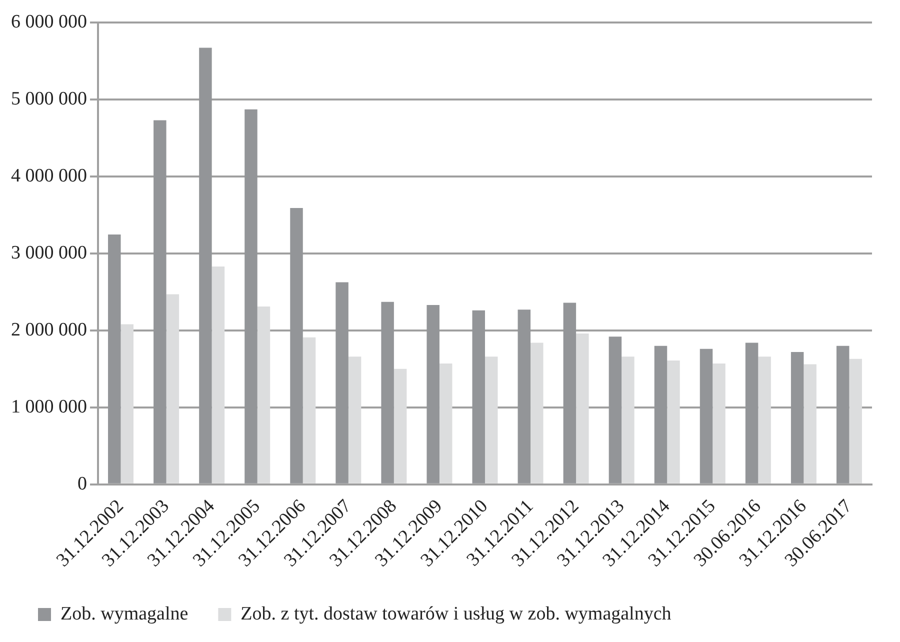 Image resolution: width=900 pixels, height=642 pixels. I want to click on y-tick-label: 6 000 000, so click(49, 21).